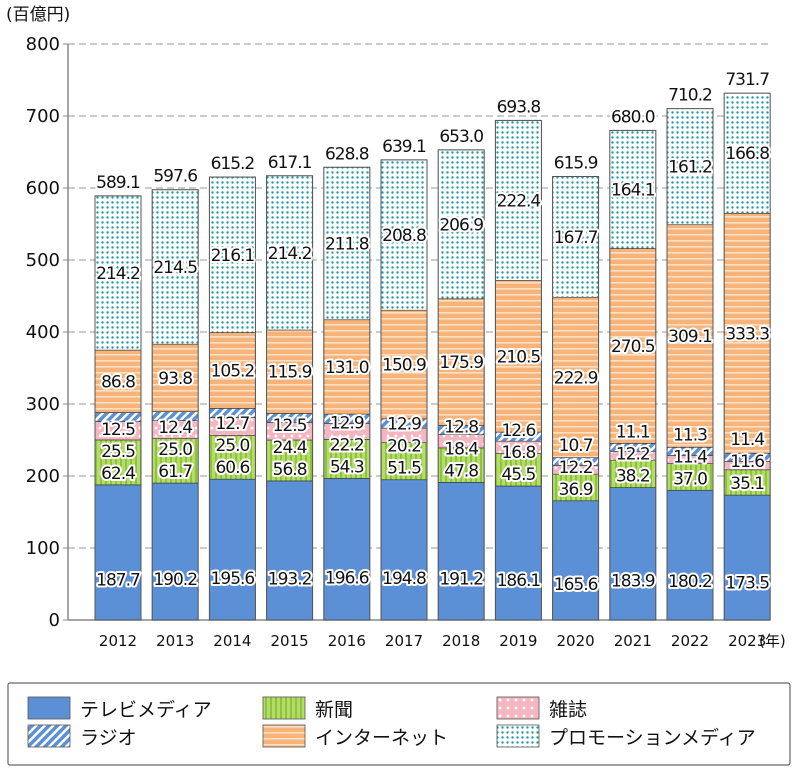 Image resolution: width=800 pixels, height=773 pixels. Describe the element at coordinates (633, 641) in the screenshot. I see `x-tick-label: 2021` at that location.